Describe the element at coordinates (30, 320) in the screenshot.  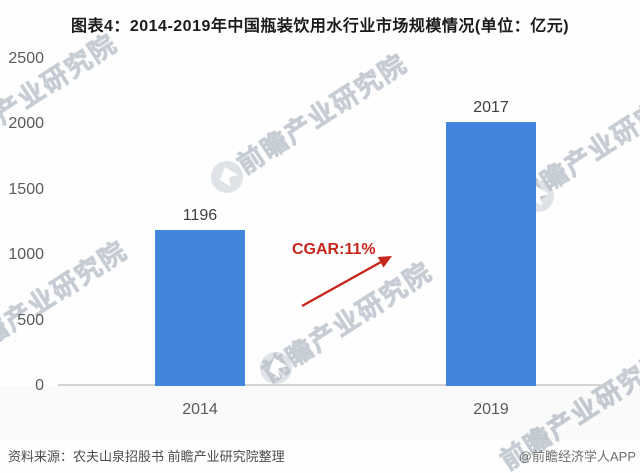
I see `y-axis-tick-label: 500` at that location.